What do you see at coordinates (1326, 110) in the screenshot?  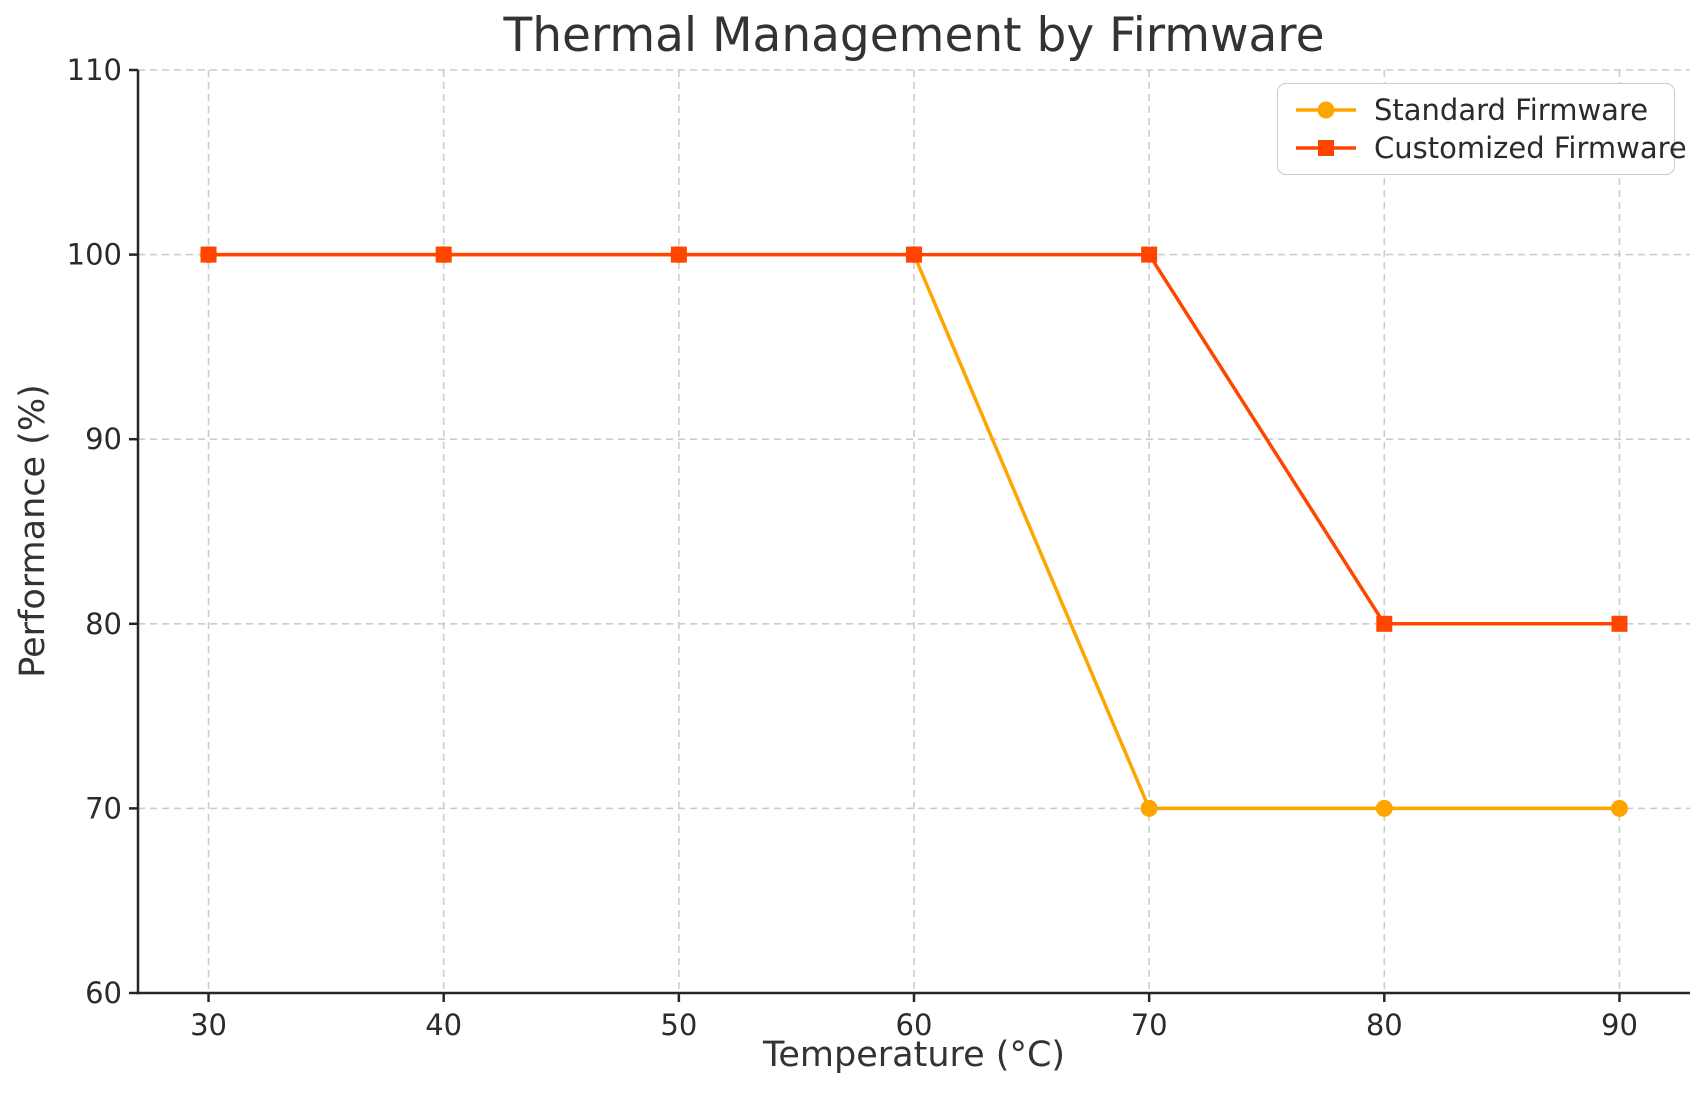 I see `legend-line-circle-icon` at bounding box center [1326, 110].